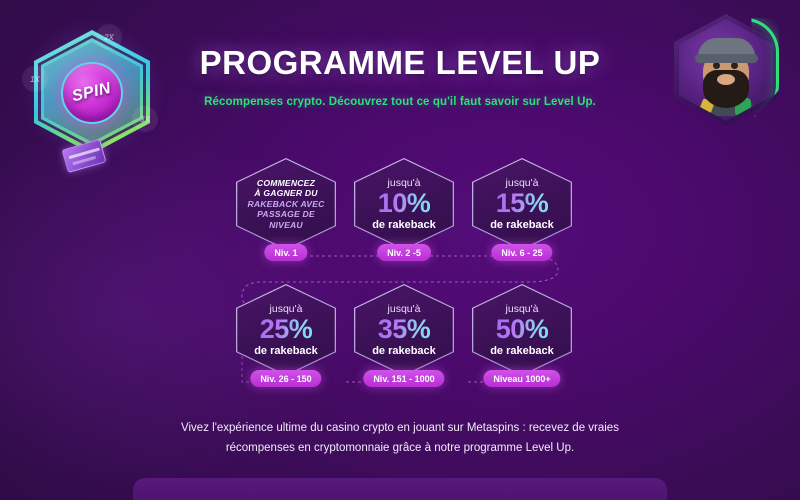 The image size is (800, 500). I want to click on avatar, so click(726, 70).